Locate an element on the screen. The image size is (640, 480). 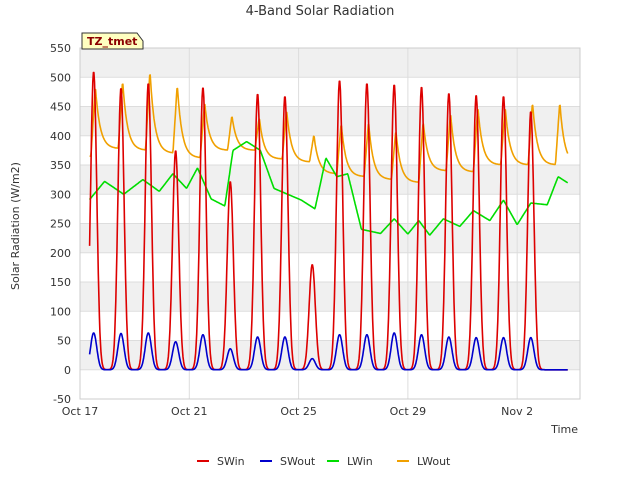
x-tick-label: Oct 25 is located at coordinates (298, 411).